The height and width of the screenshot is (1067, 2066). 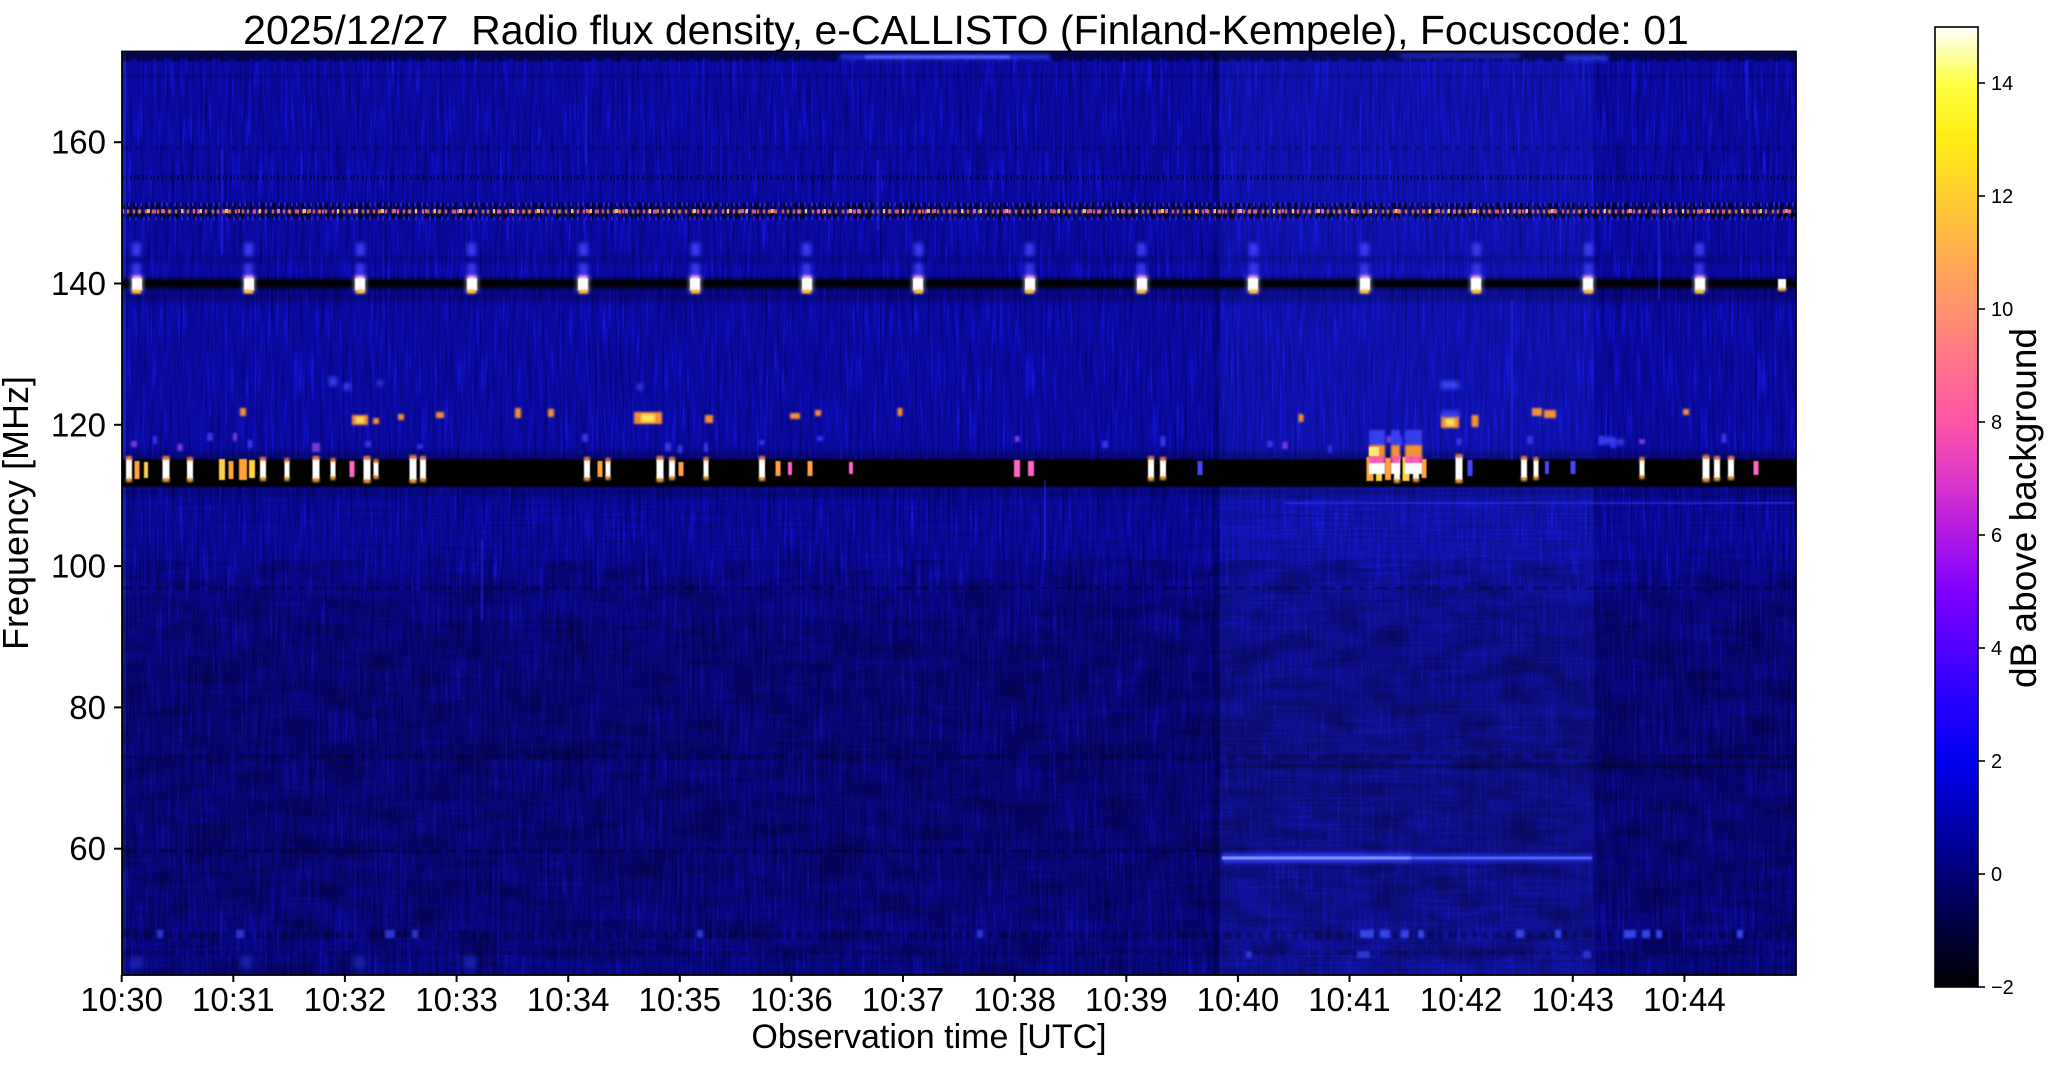 What do you see at coordinates (1996, 762) in the screenshot?
I see `svg-text: 2` at bounding box center [1996, 762].